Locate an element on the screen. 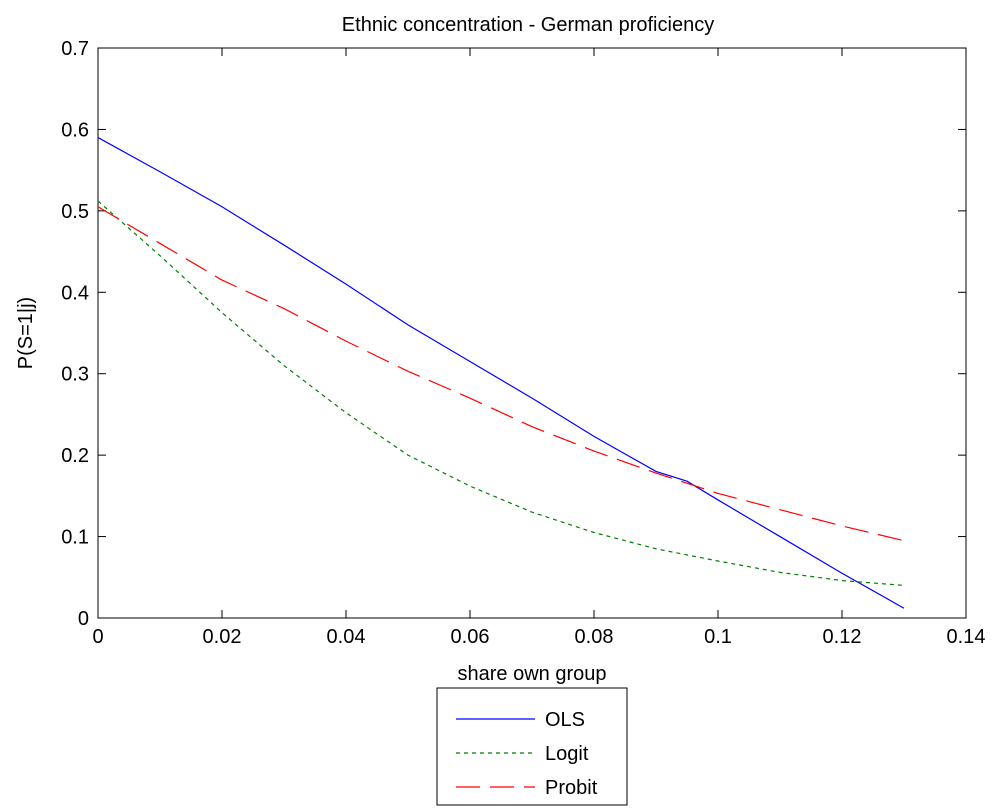 The width and height of the screenshot is (997, 809). y-tick-label: 0.3 is located at coordinates (75, 375).